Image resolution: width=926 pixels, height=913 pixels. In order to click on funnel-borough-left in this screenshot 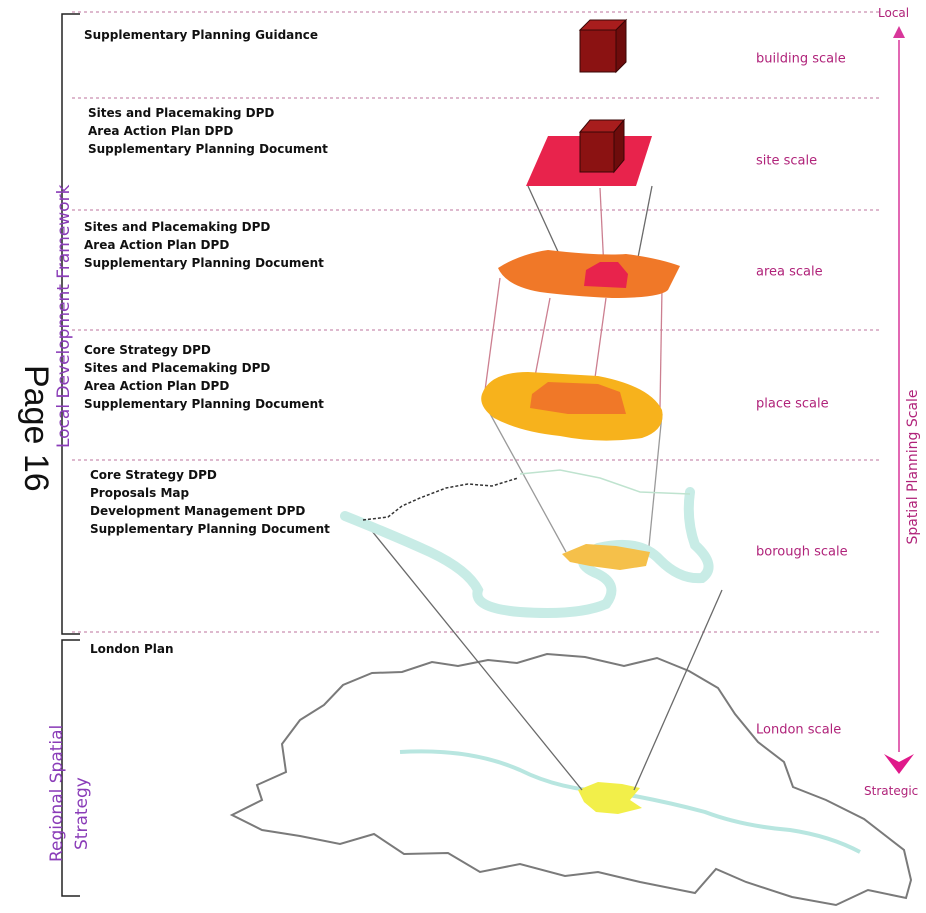, I will do `click(472, 655)`.